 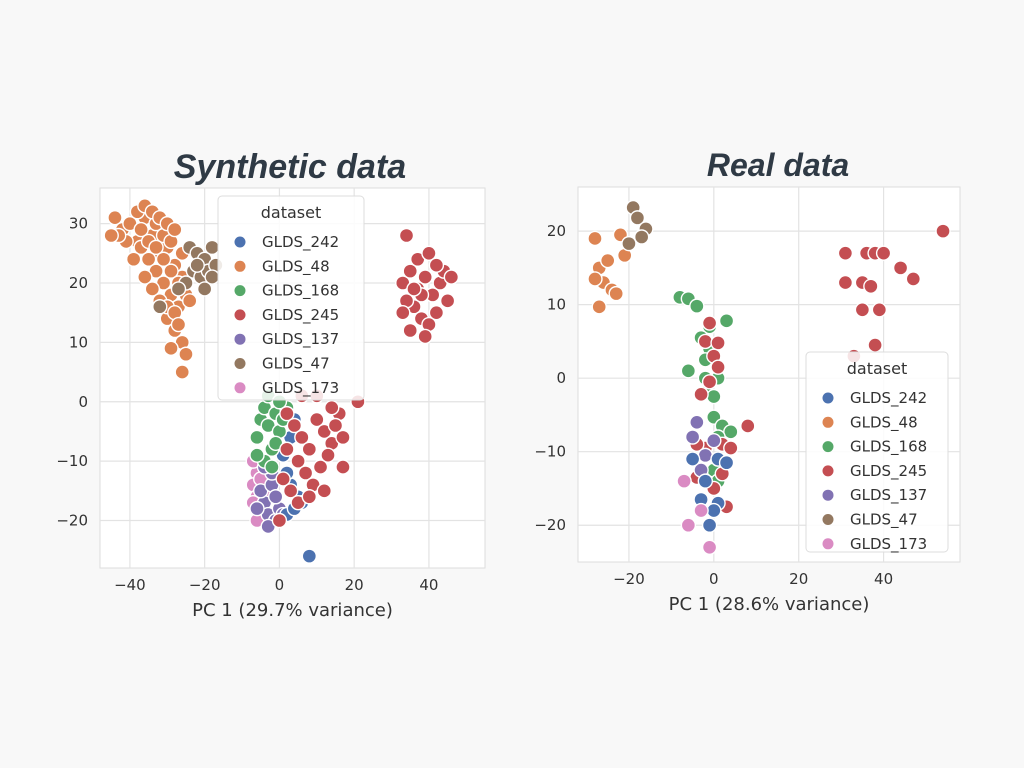 I want to click on legend-entry-label: GLDS_48, so click(x=884, y=422).